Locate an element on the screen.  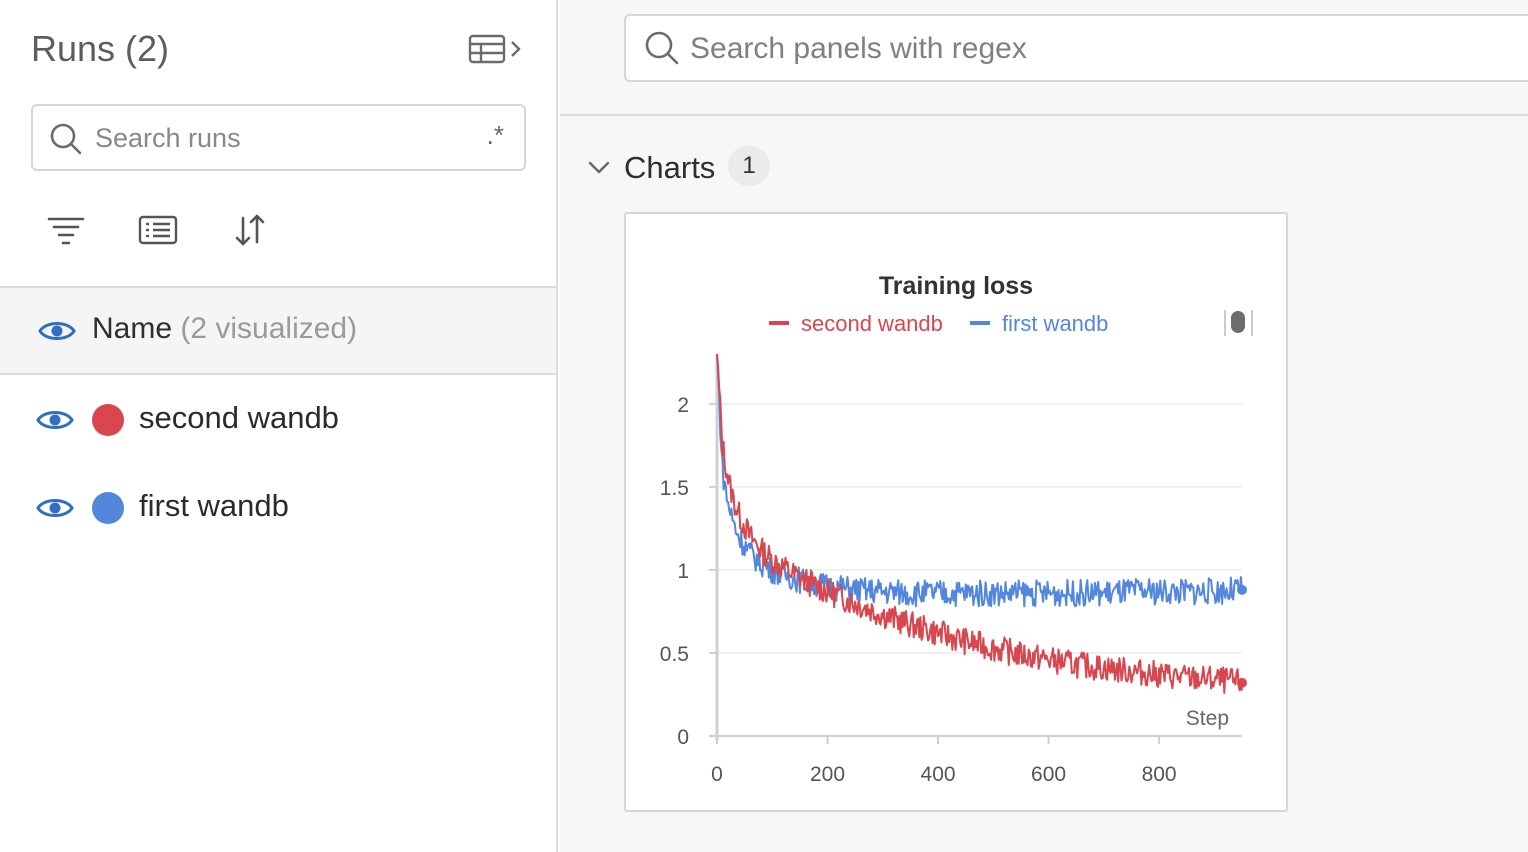
y-tick-label: 1 is located at coordinates (683, 571).